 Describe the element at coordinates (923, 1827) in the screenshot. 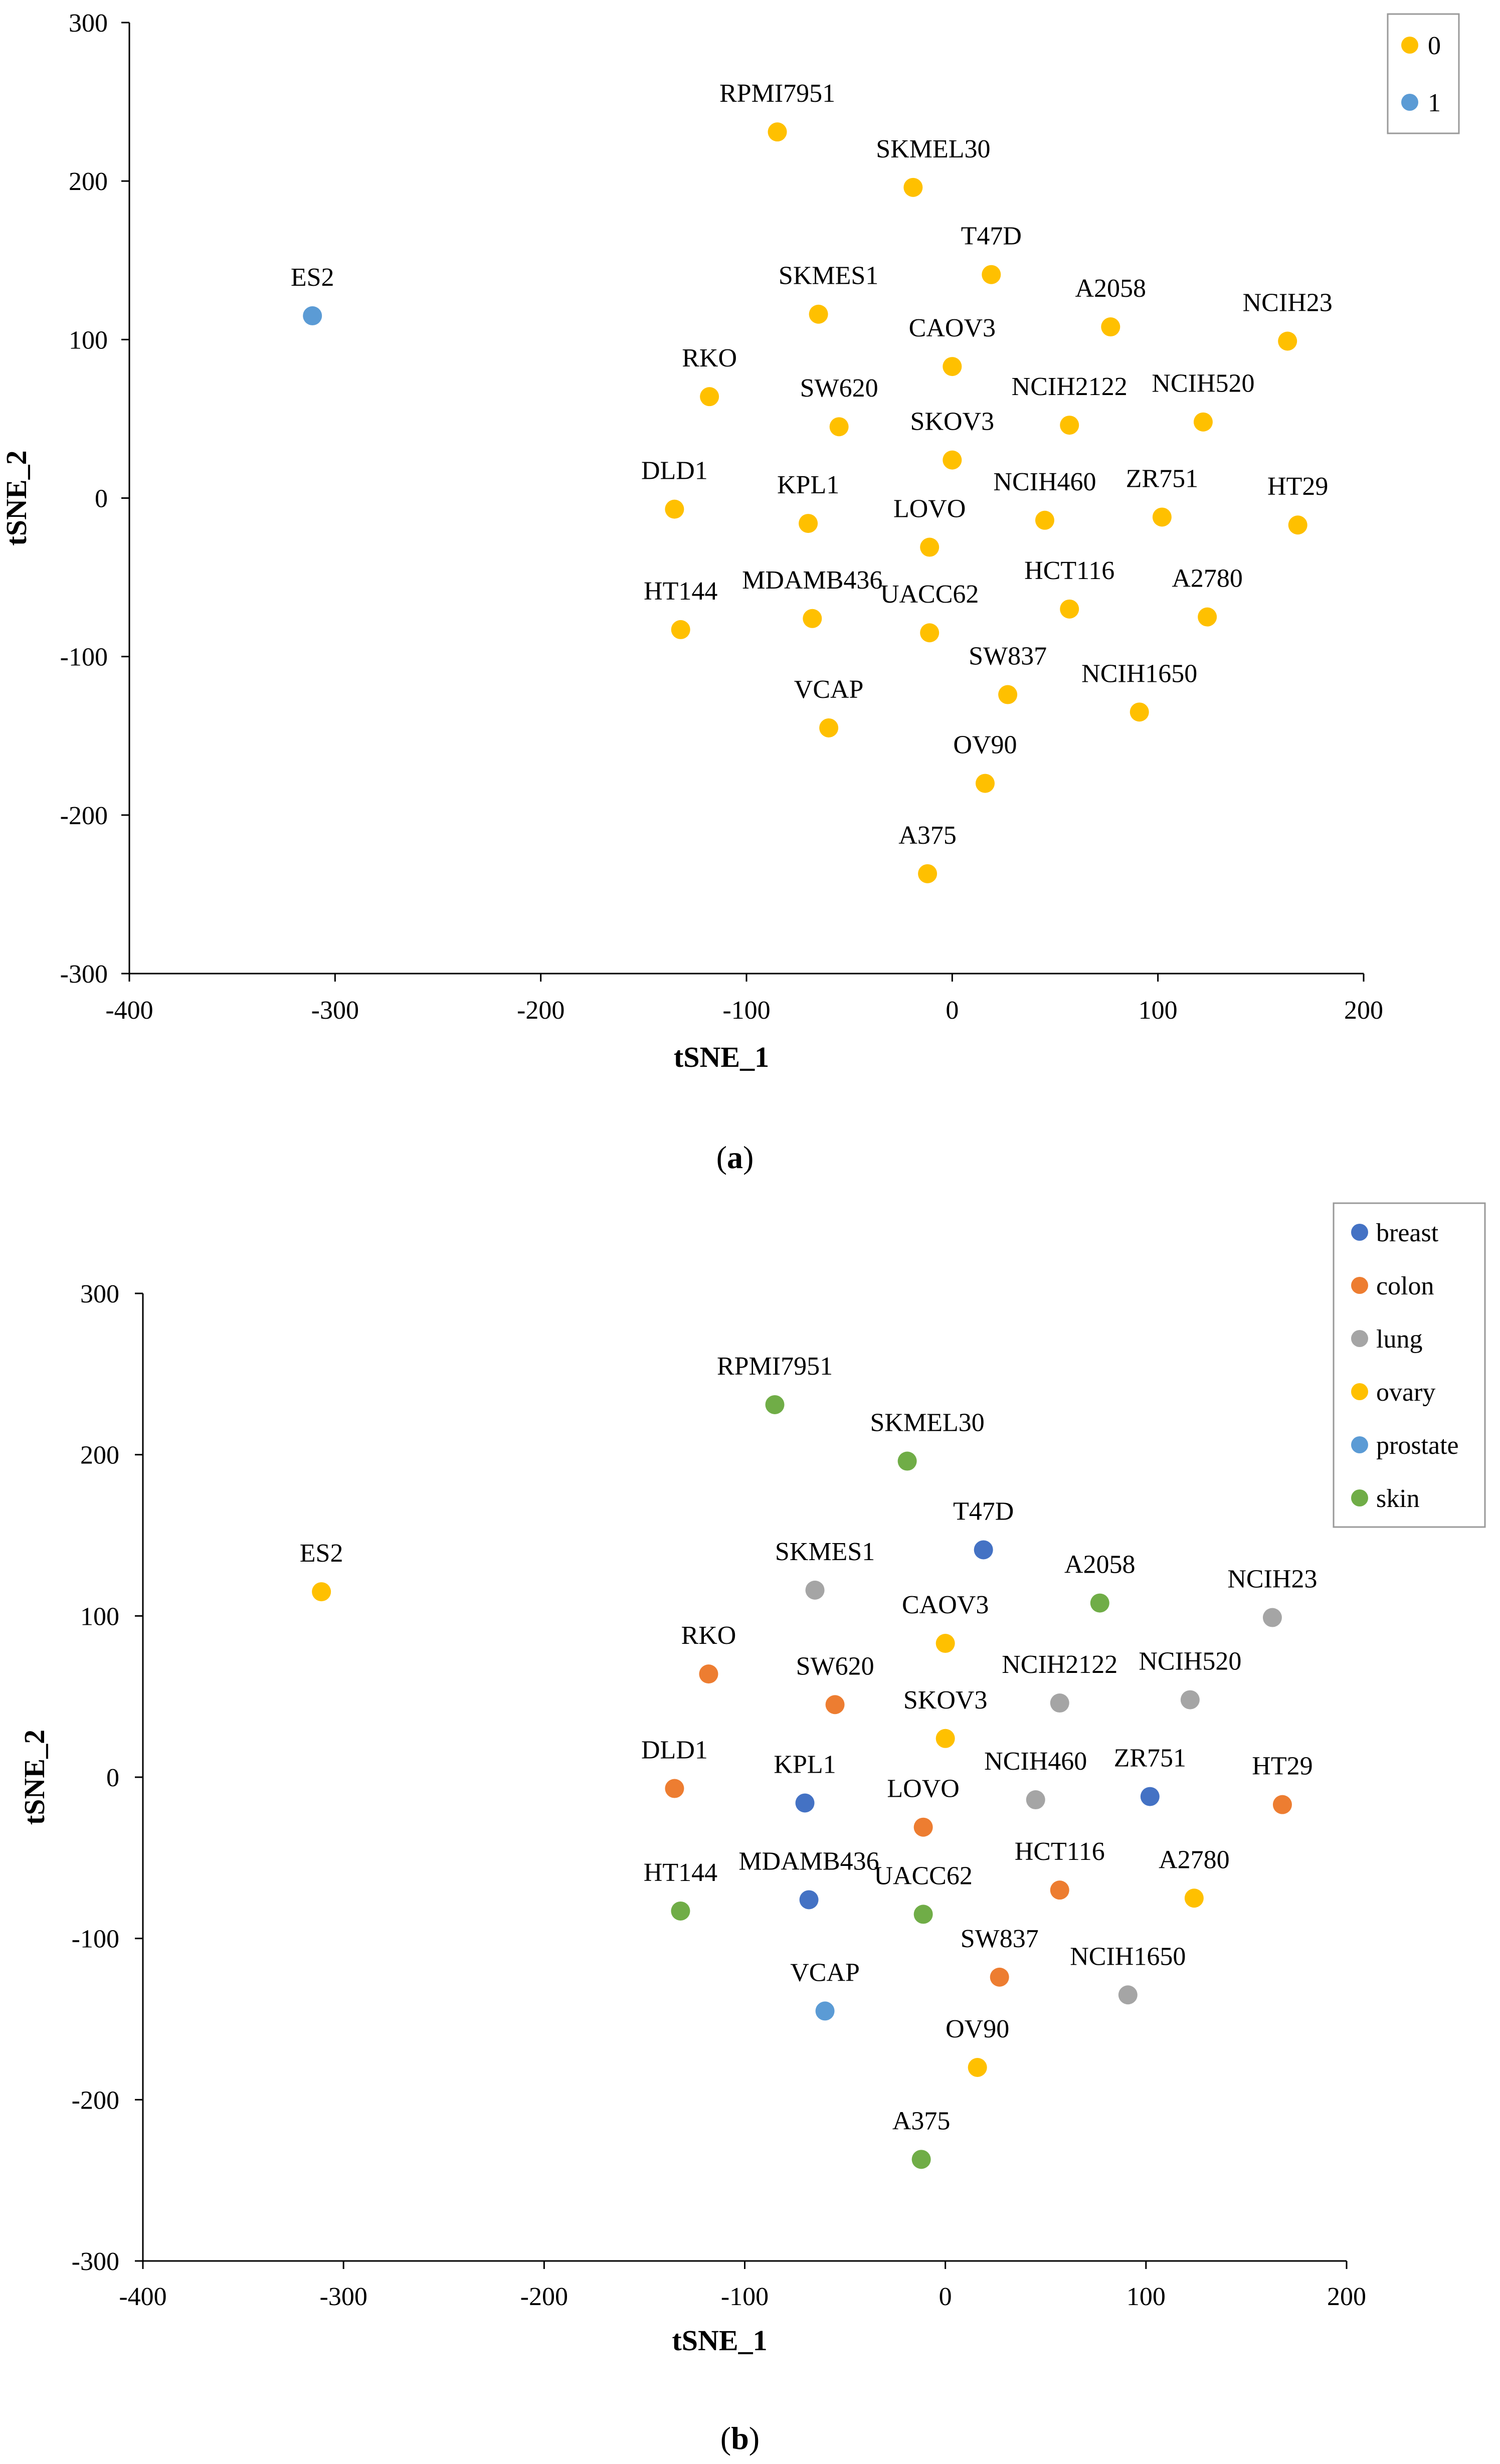

I see `panel-b-point-lovo` at that location.